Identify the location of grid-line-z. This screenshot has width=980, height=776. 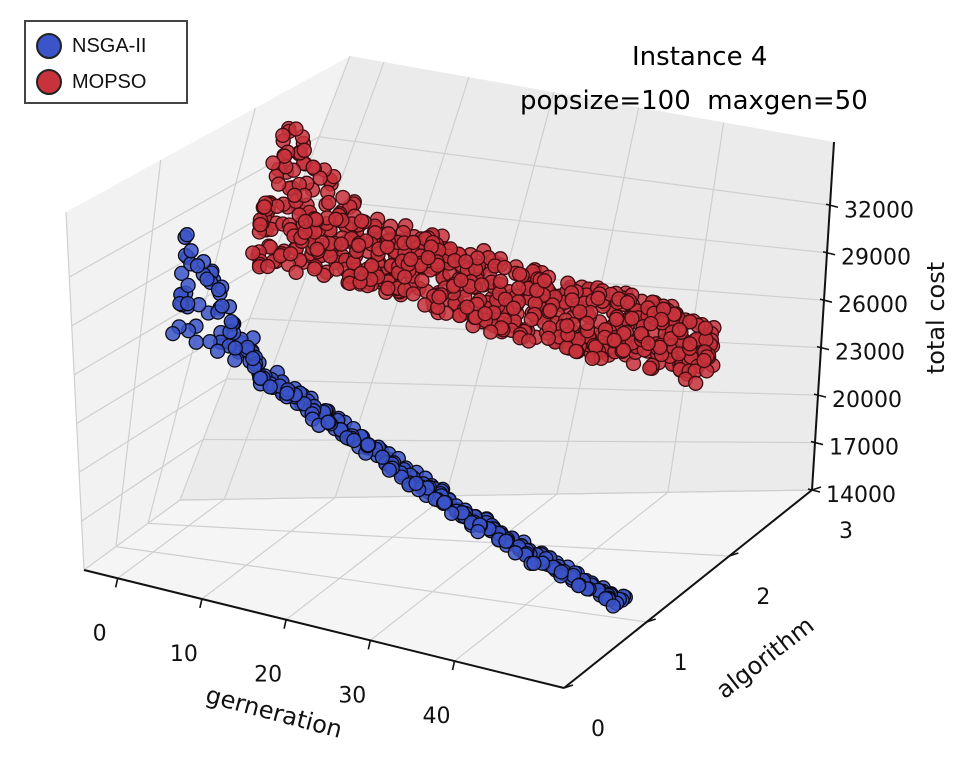
(448, 480).